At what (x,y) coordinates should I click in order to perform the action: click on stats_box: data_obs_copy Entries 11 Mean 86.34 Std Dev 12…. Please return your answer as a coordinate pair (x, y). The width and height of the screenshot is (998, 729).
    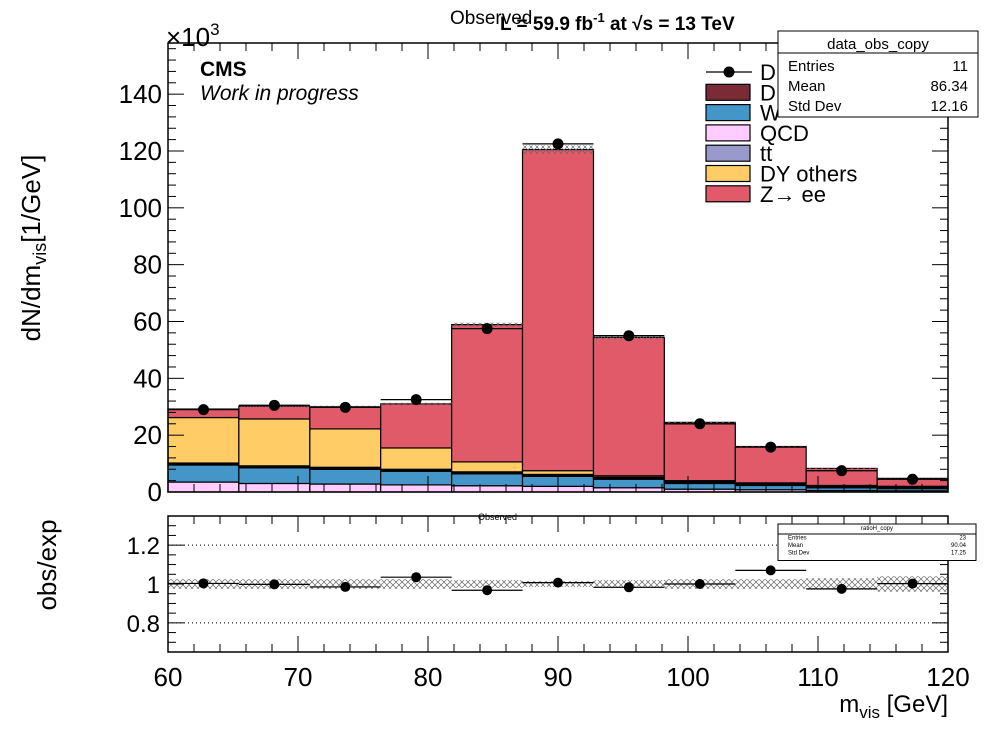
    Looking at the image, I should click on (878, 74).